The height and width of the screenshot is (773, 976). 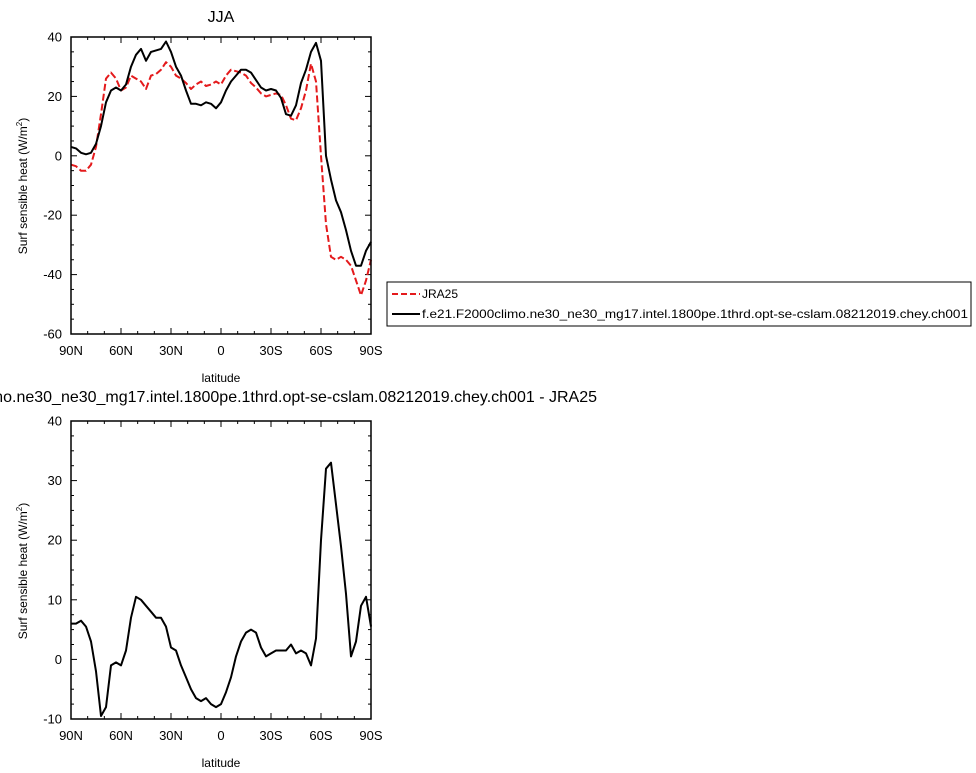 I want to click on bottom-x-tick-label: 60S, so click(x=320, y=735).